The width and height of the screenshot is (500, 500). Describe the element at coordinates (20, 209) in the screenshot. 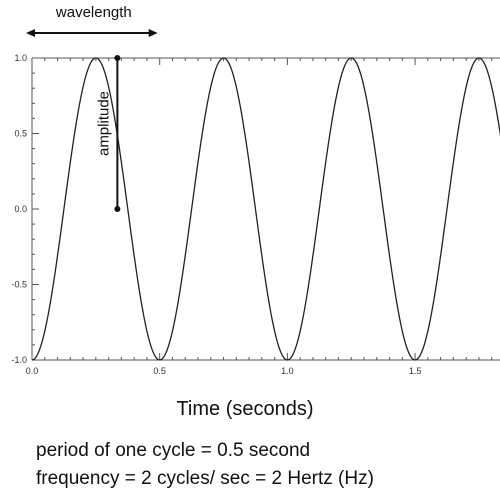

I see `y-tick-label: 0.0` at that location.